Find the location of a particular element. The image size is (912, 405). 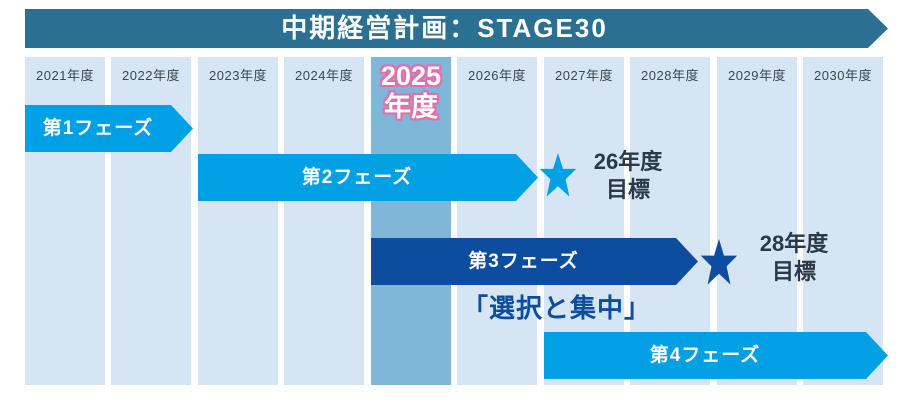

phase-3-note: 「選択と集中」 is located at coordinates (557, 308).